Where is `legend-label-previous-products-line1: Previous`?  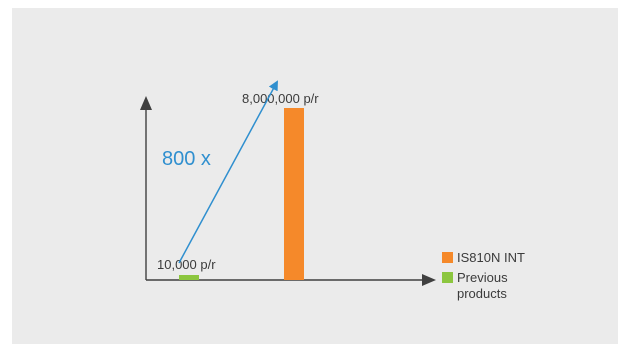
legend-label-previous-products-line1: Previous is located at coordinates (482, 277).